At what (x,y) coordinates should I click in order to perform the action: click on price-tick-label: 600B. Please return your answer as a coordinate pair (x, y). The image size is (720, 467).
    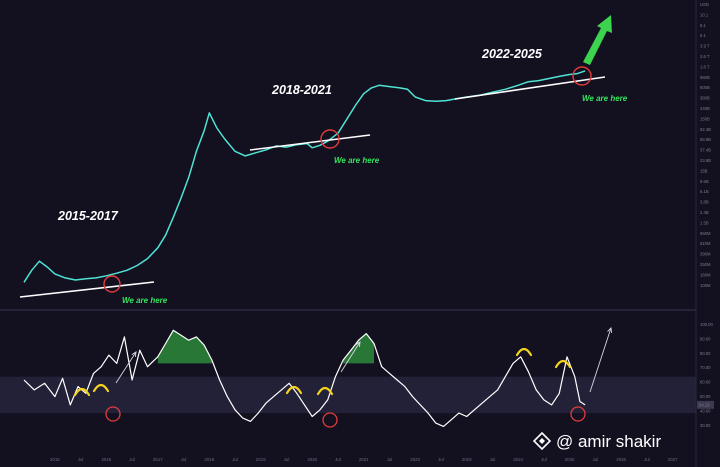
    Looking at the image, I should click on (705, 87).